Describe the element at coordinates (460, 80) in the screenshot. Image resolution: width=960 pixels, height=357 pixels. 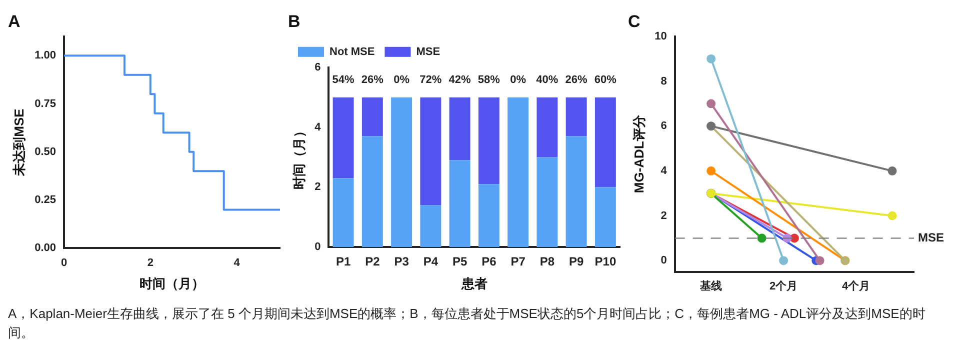
I see `annotation: 42%` at that location.